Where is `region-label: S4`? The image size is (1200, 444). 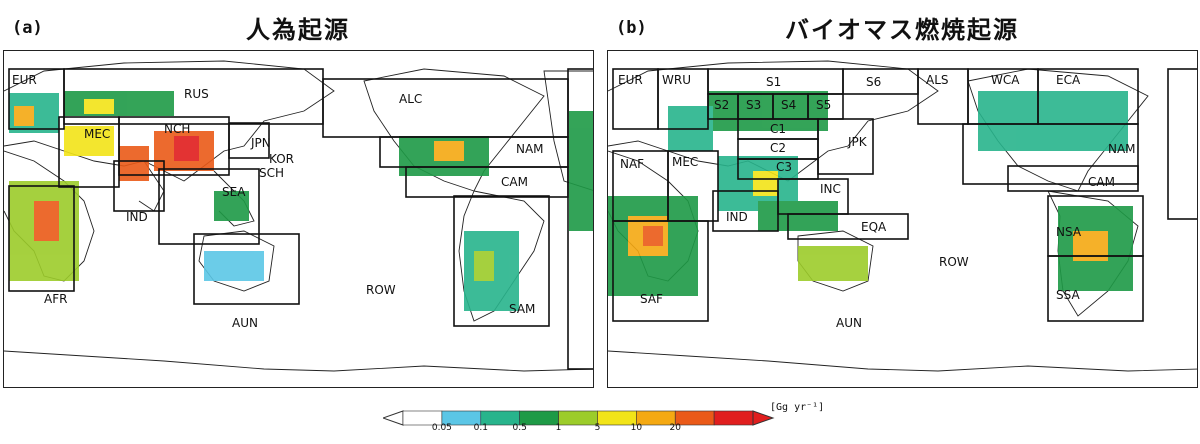
region-label: S4 is located at coordinates (788, 105).